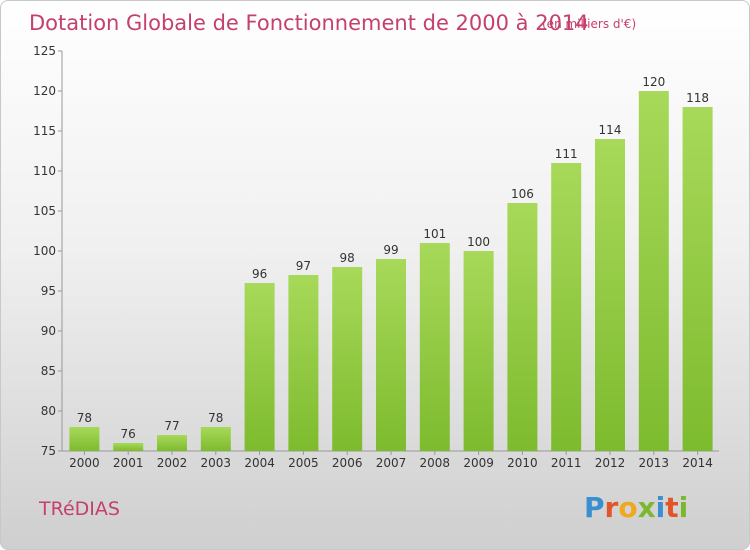 The height and width of the screenshot is (550, 750). I want to click on x-tick-label-2013: 2013, so click(654, 463).